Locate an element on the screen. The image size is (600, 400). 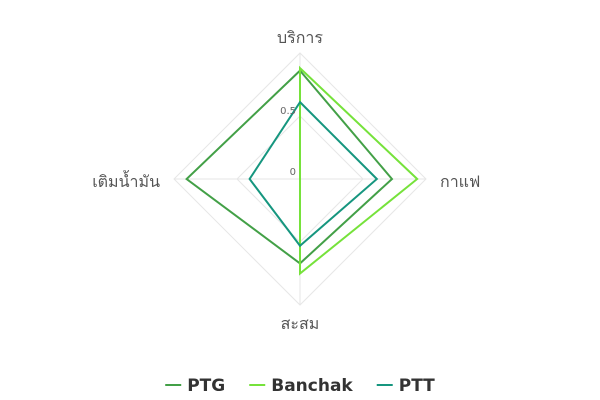
radar-ticks: 00.5 is located at coordinates (288, 142).